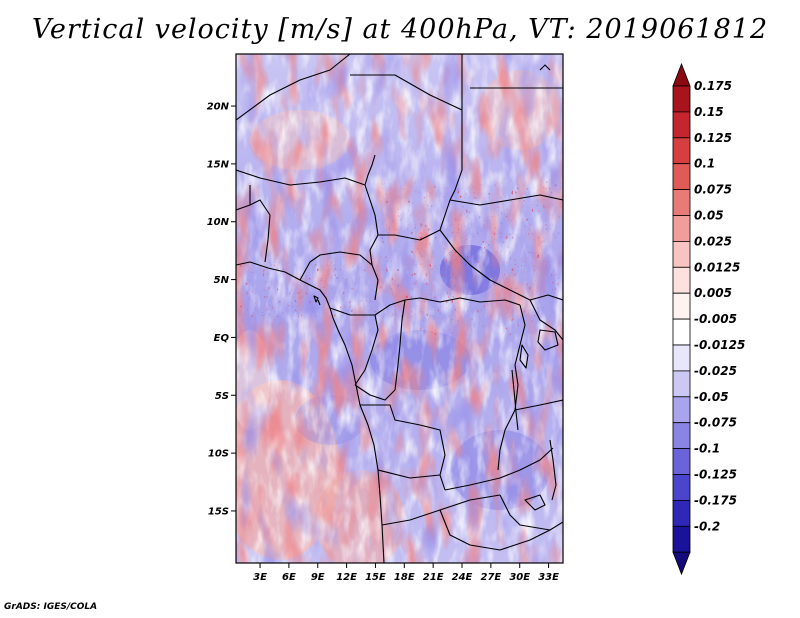  Describe the element at coordinates (715, 423) in the screenshot. I see `colorbar-label: -0.075` at that location.